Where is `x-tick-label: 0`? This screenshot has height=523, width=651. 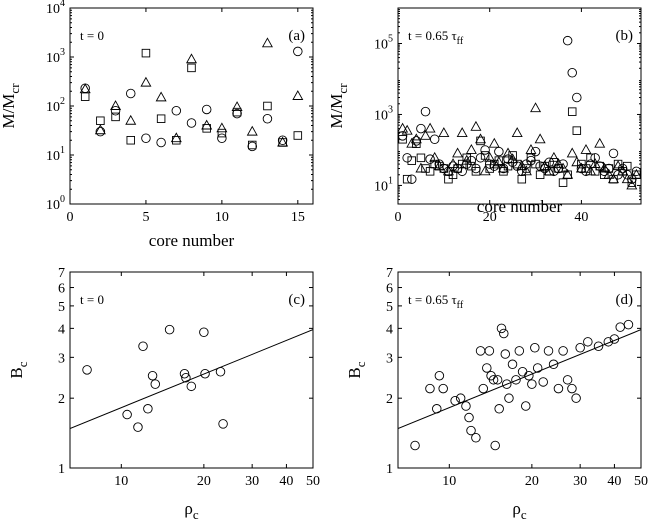 x-tick-label: 0 is located at coordinates (70, 217).